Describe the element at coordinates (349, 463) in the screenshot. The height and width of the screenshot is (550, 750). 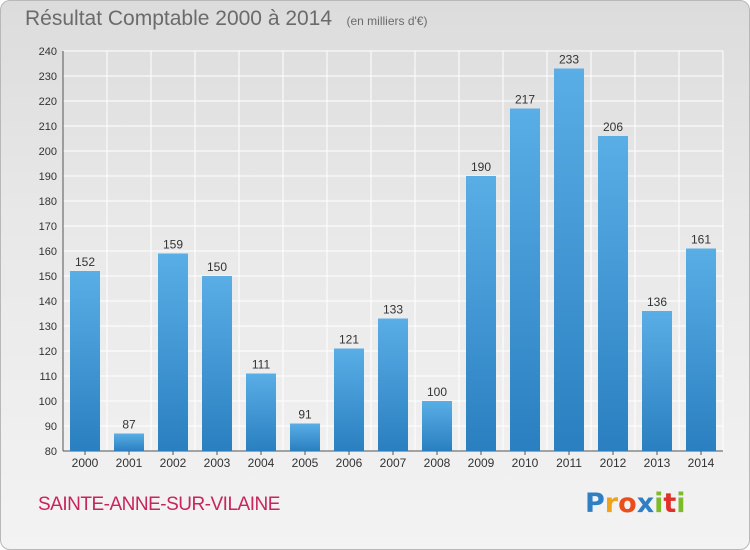
I see `x-tick-label: 2006` at that location.